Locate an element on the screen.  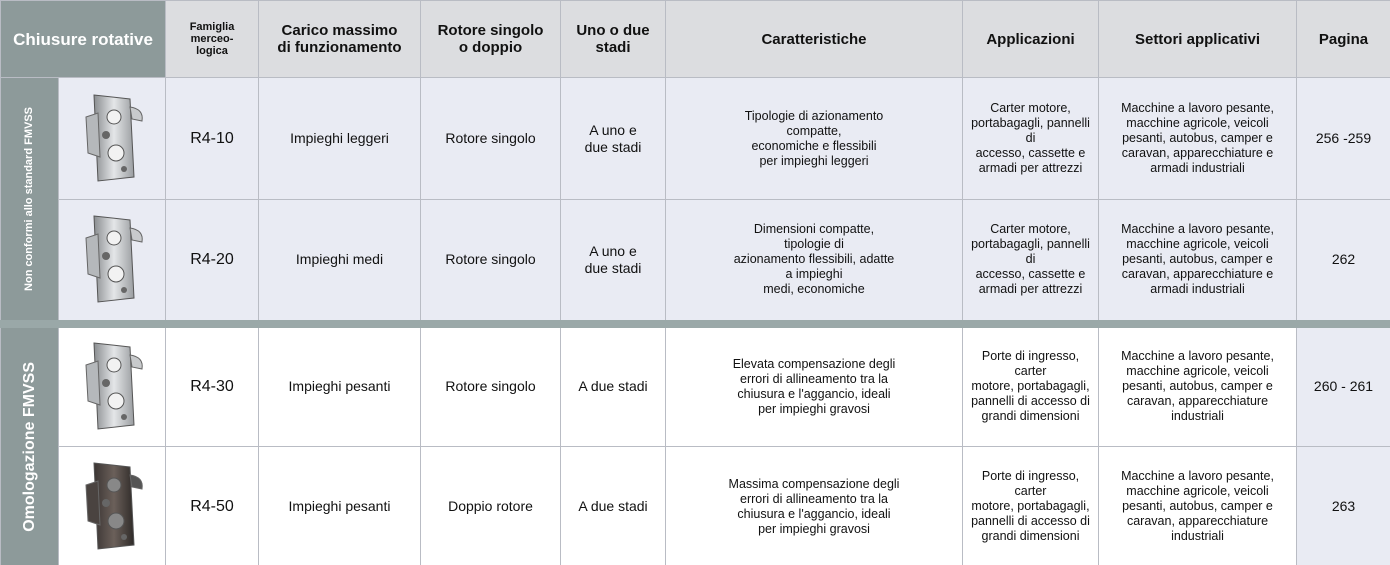
column-header: Carico massimo di funzionamento is located at coordinates (339, 39).